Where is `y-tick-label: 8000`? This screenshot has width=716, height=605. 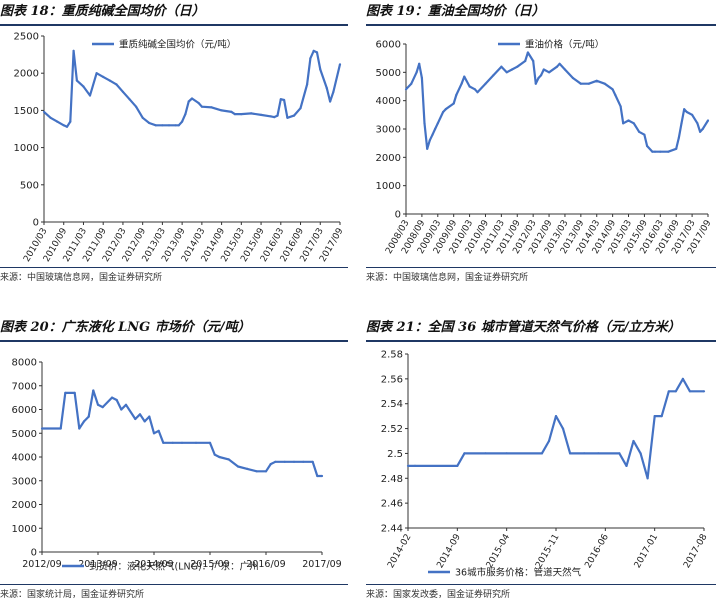 y-tick-label: 8000 is located at coordinates (24, 363).